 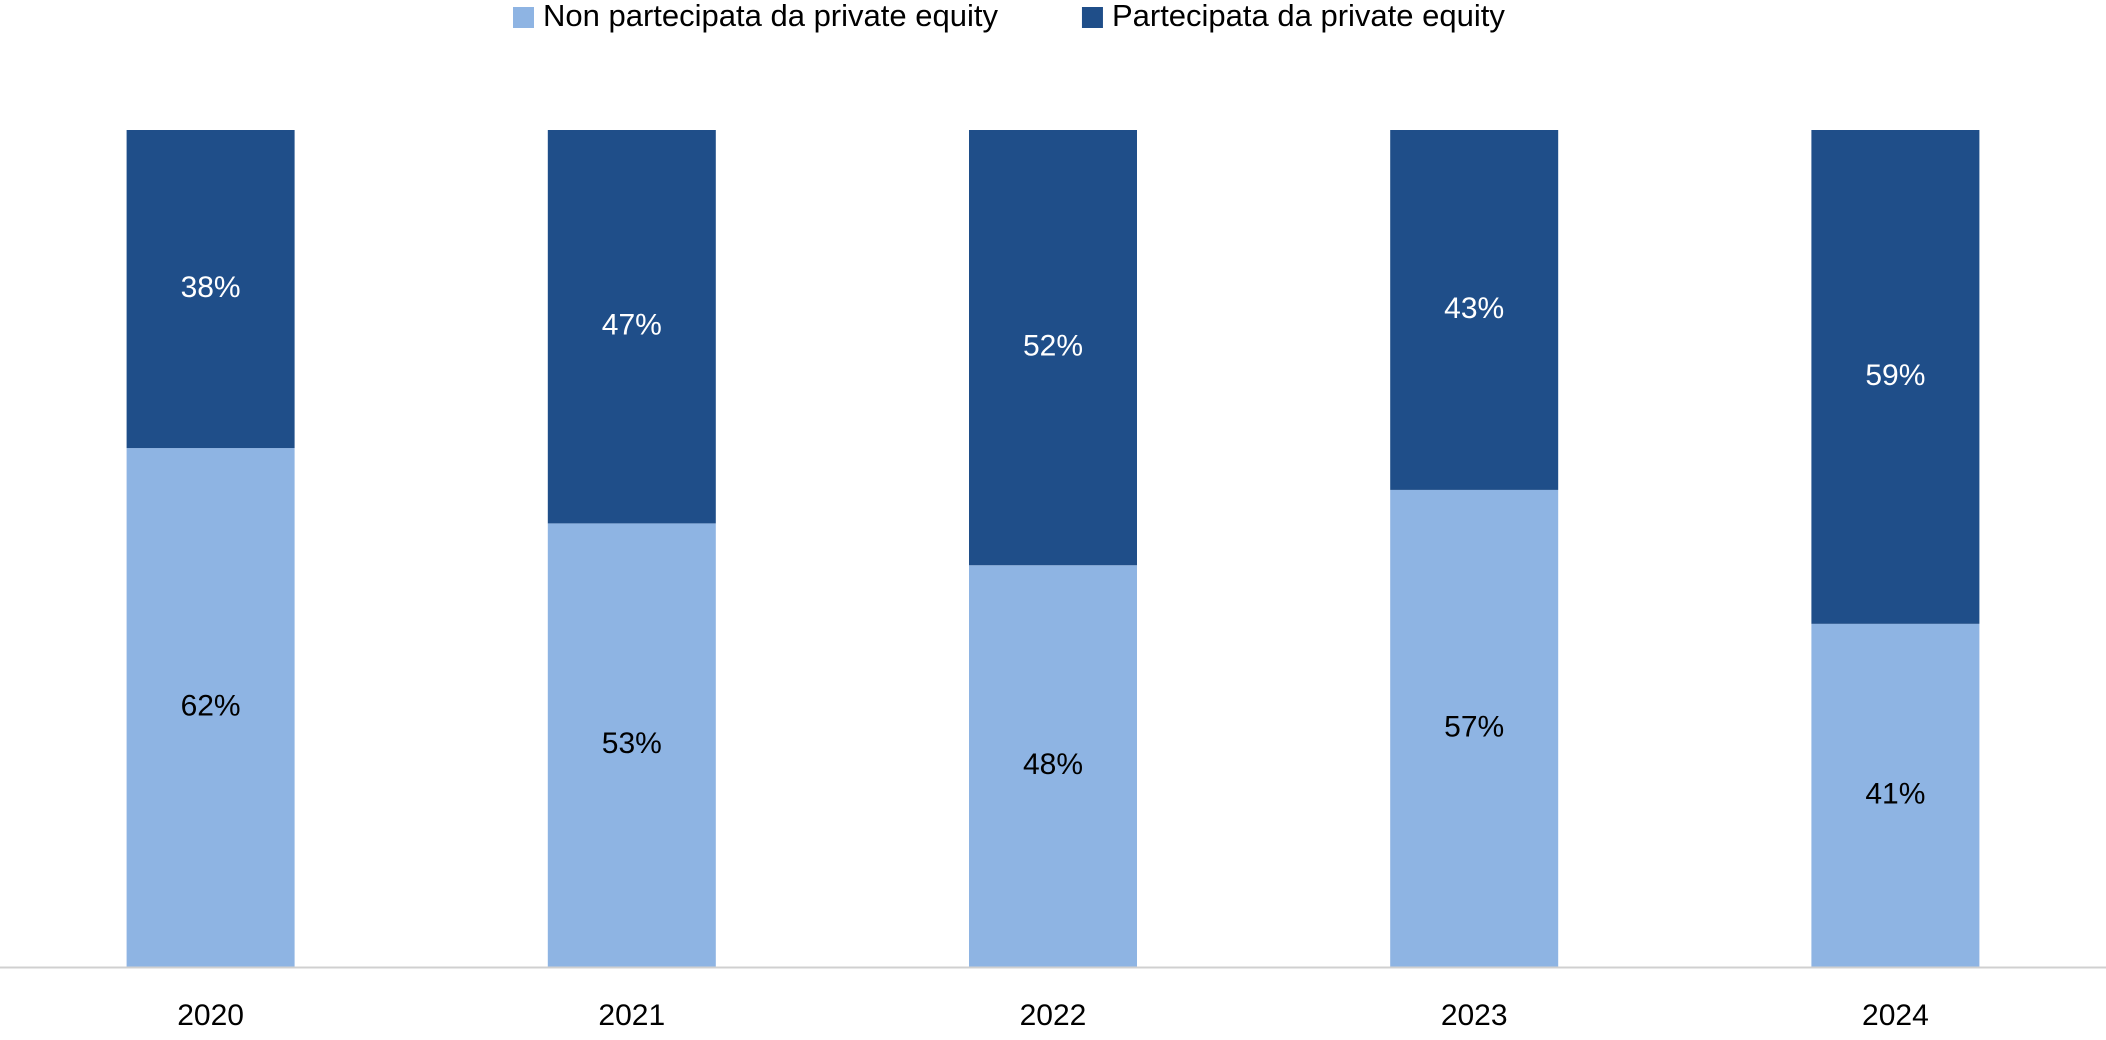 What do you see at coordinates (210, 1015) in the screenshot?
I see `x-tick-label: 2020` at bounding box center [210, 1015].